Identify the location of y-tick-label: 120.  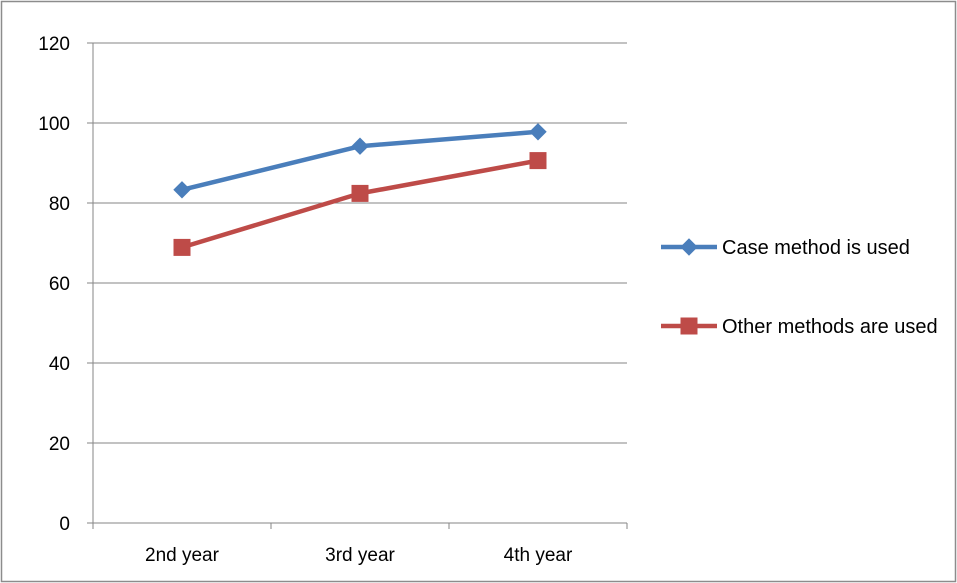
(54, 44).